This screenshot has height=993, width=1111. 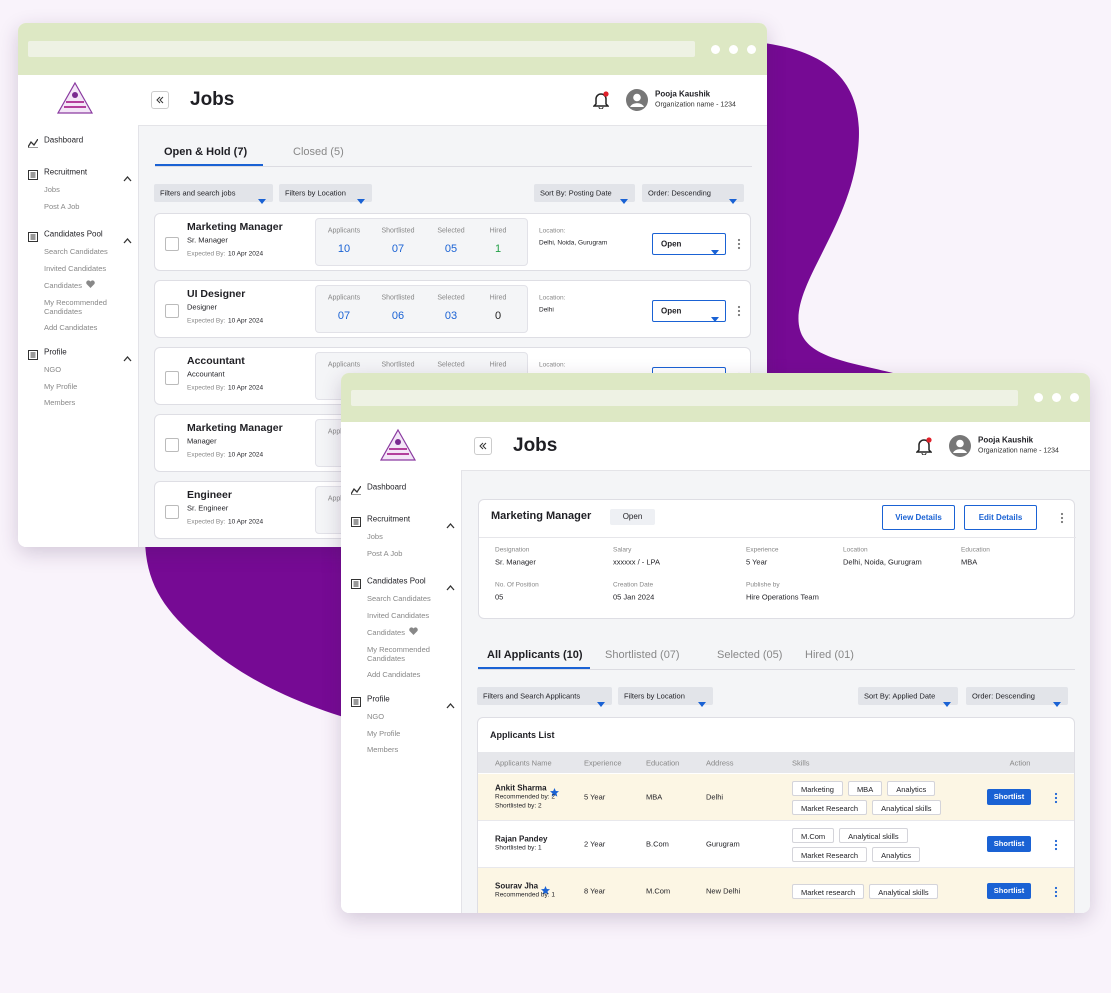 What do you see at coordinates (544, 697) in the screenshot?
I see `filter-dropdown: Filters and Search Applicants` at bounding box center [544, 697].